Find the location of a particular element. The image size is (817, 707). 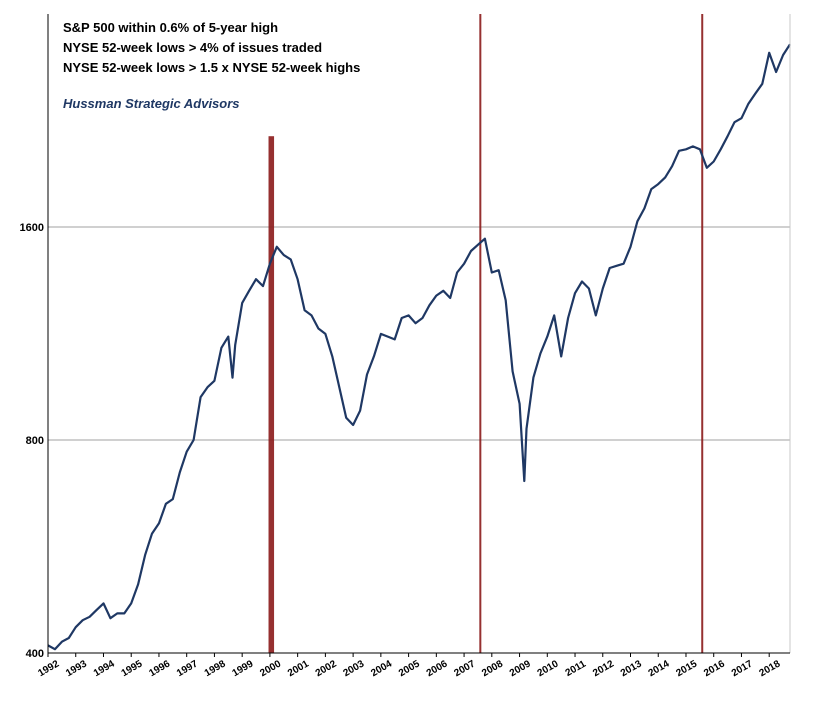

x-tick-label: 1997 is located at coordinates (187, 668).